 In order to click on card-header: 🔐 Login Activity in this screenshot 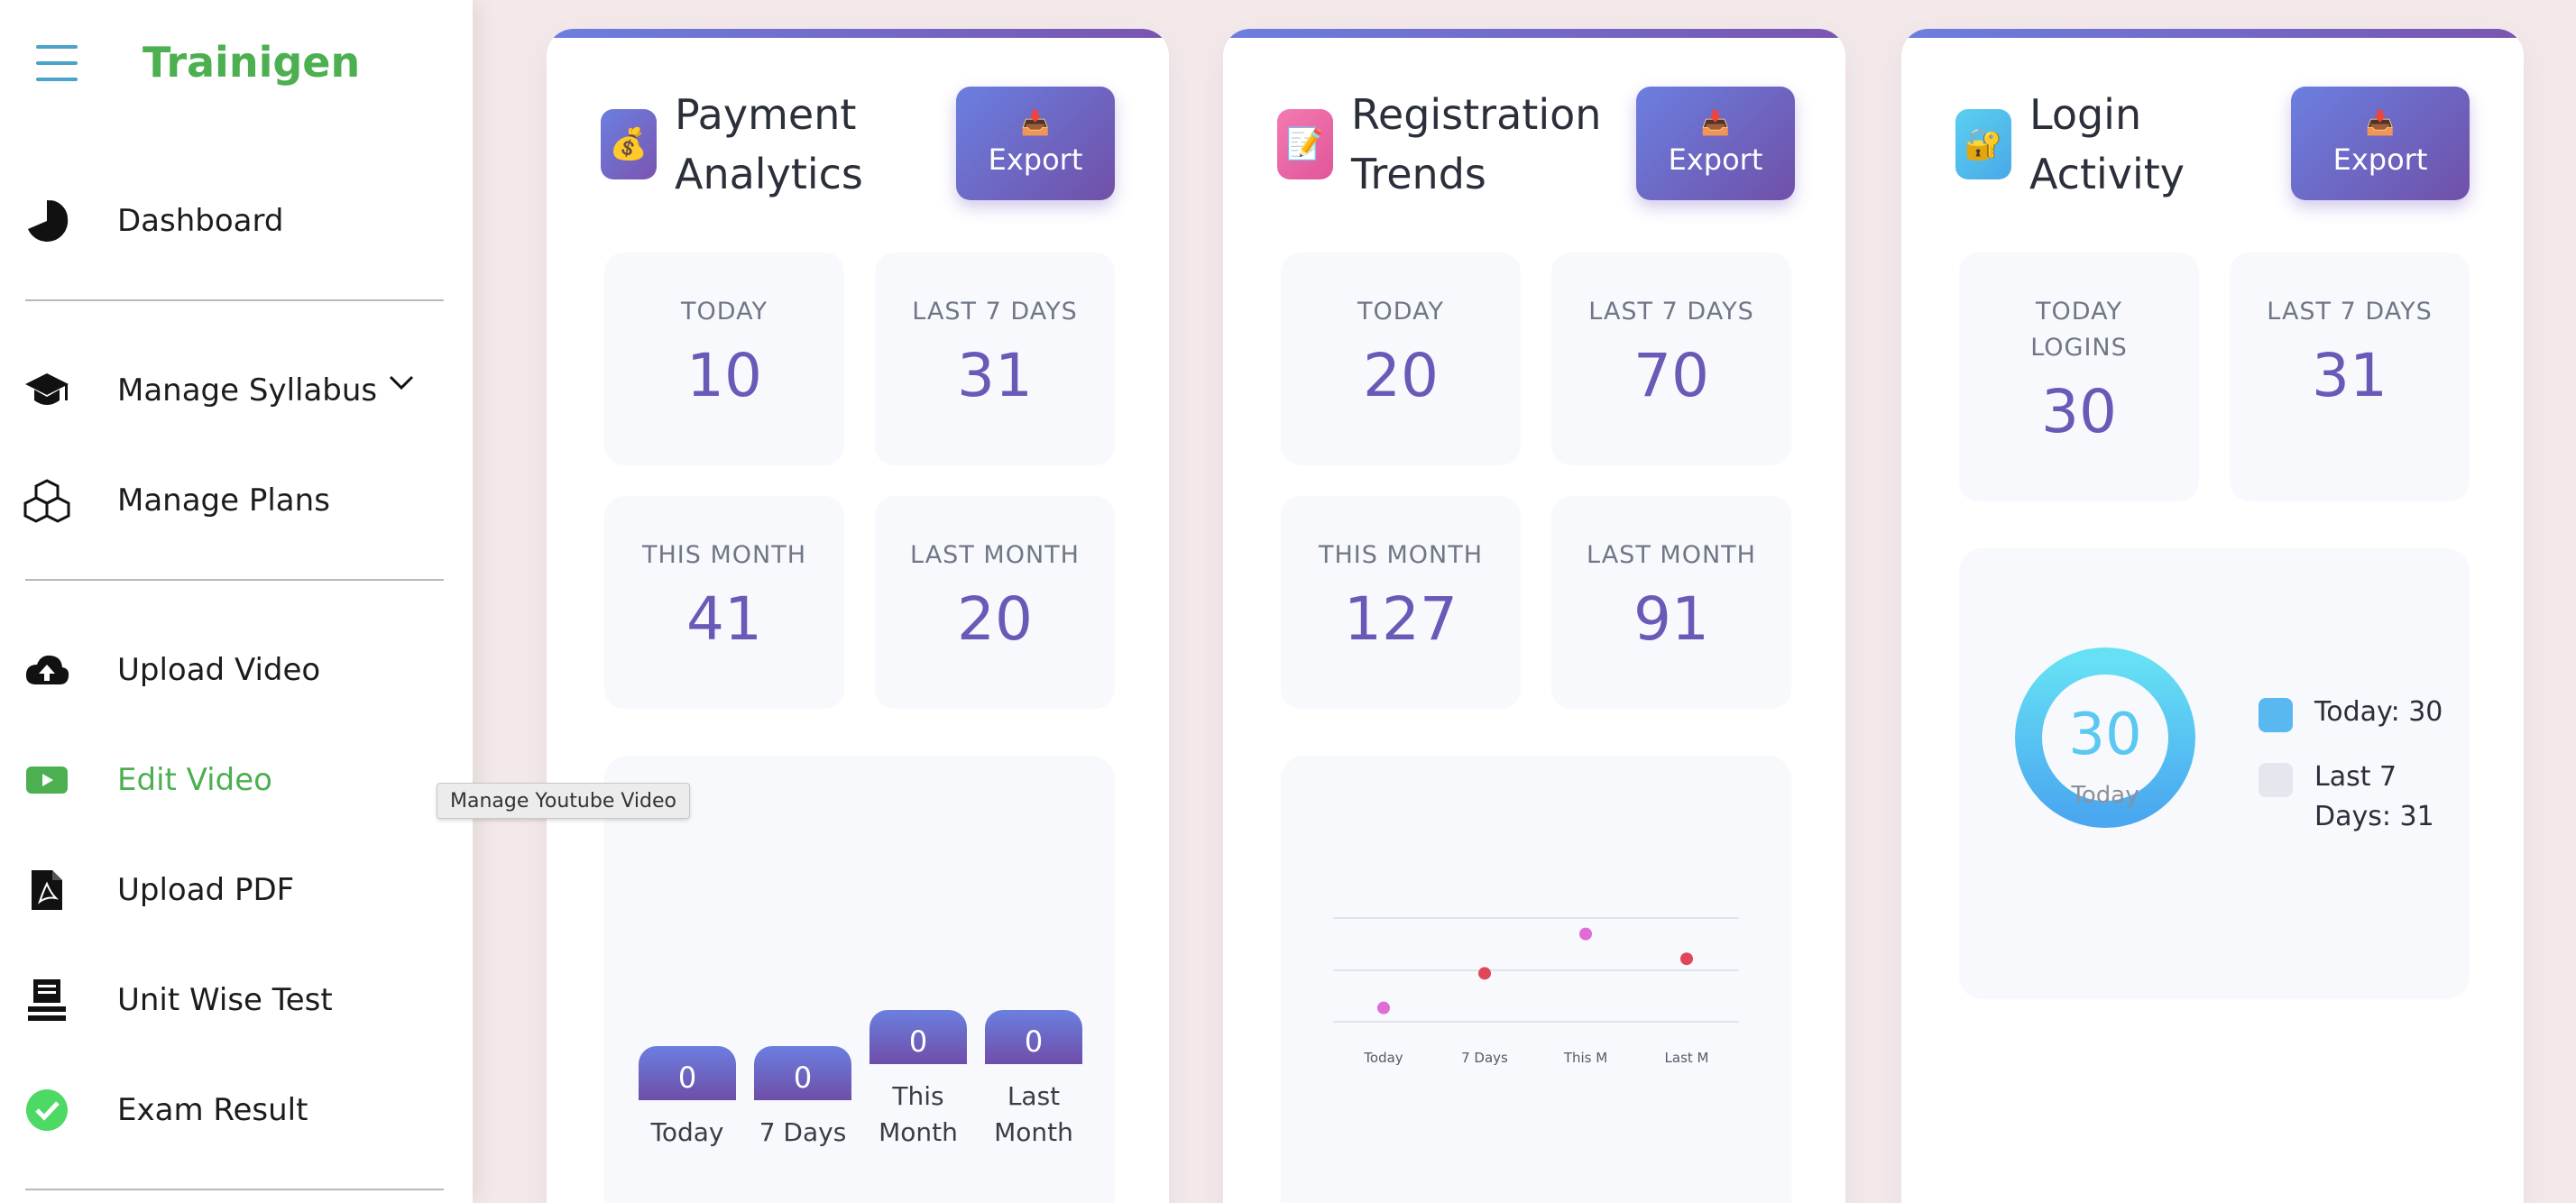, I will do `click(2137, 144)`.